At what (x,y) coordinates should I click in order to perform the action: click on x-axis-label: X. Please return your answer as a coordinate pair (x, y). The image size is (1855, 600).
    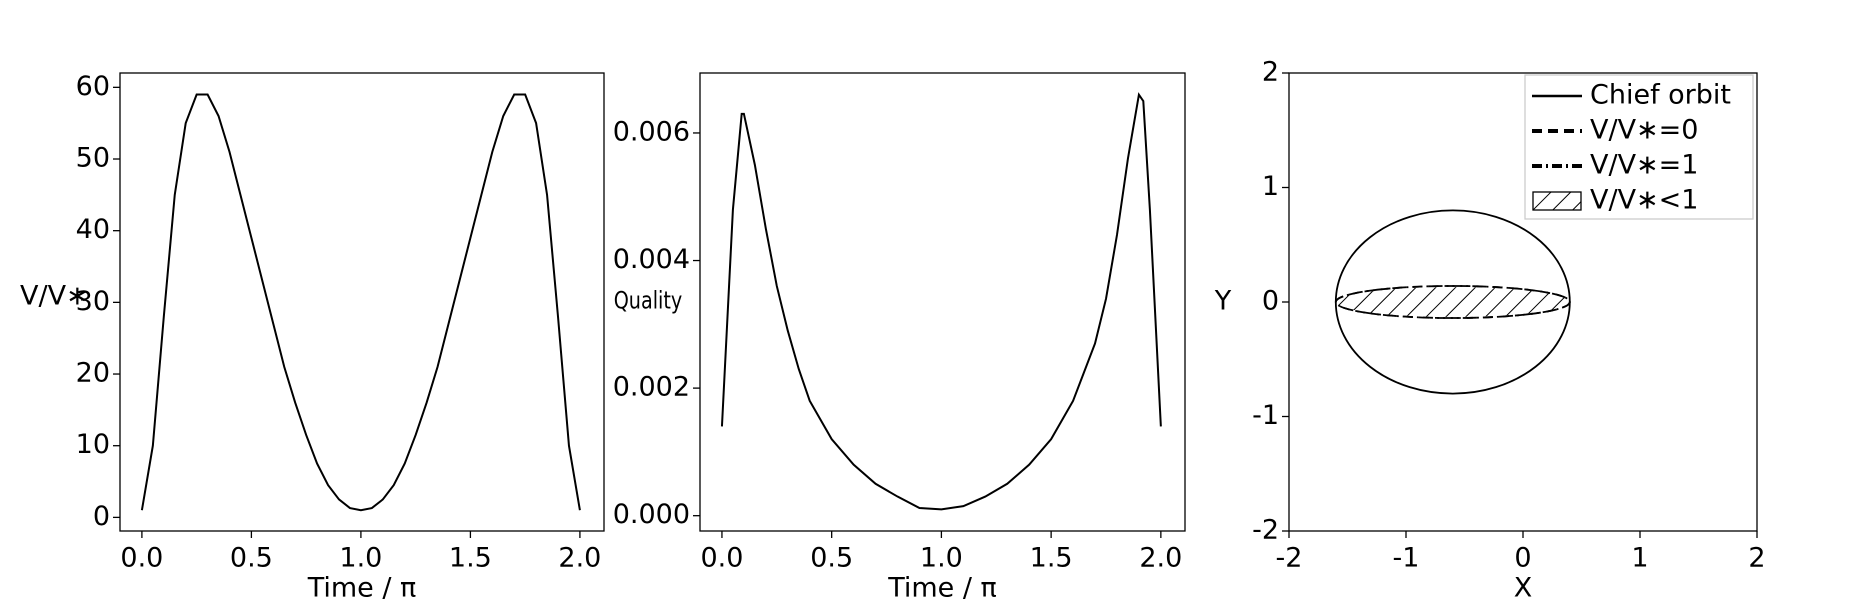
    Looking at the image, I should click on (1523, 586).